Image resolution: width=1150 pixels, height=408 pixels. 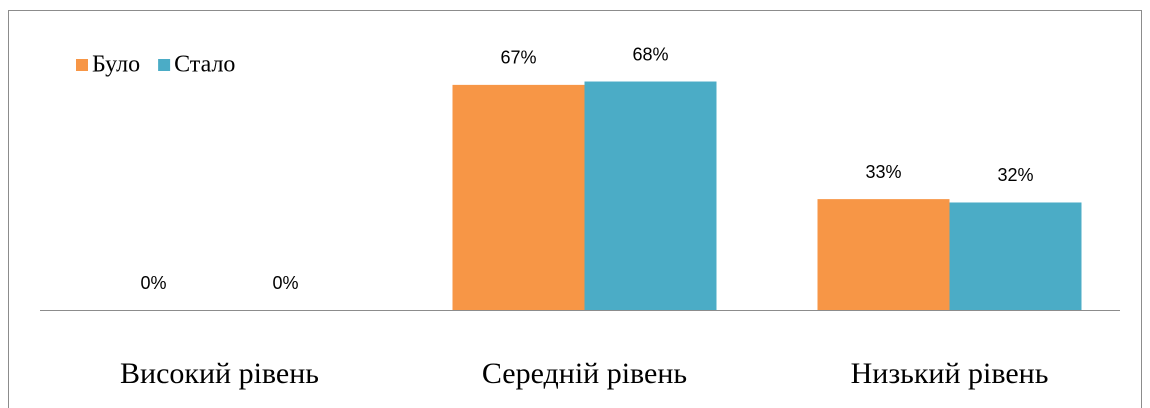 I want to click on x-tick-label: Високий рівень, so click(x=219, y=373).